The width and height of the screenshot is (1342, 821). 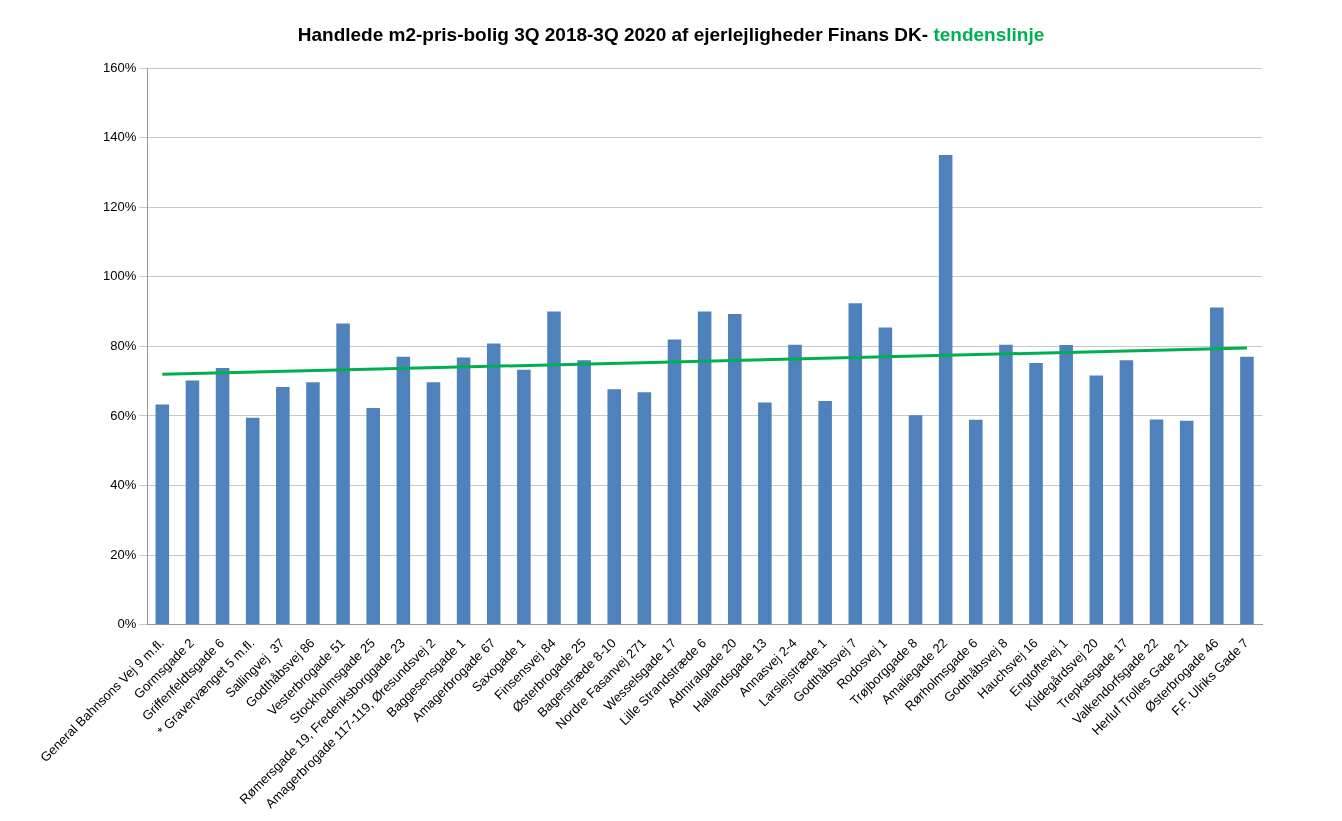 What do you see at coordinates (123, 415) in the screenshot?
I see `y-tick-label: 60%` at bounding box center [123, 415].